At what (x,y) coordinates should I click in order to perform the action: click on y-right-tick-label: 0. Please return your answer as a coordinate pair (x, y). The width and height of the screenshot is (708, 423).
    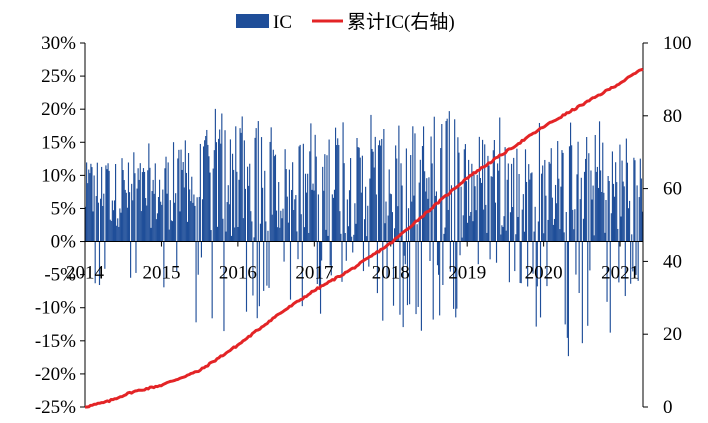
    Looking at the image, I should click on (668, 407).